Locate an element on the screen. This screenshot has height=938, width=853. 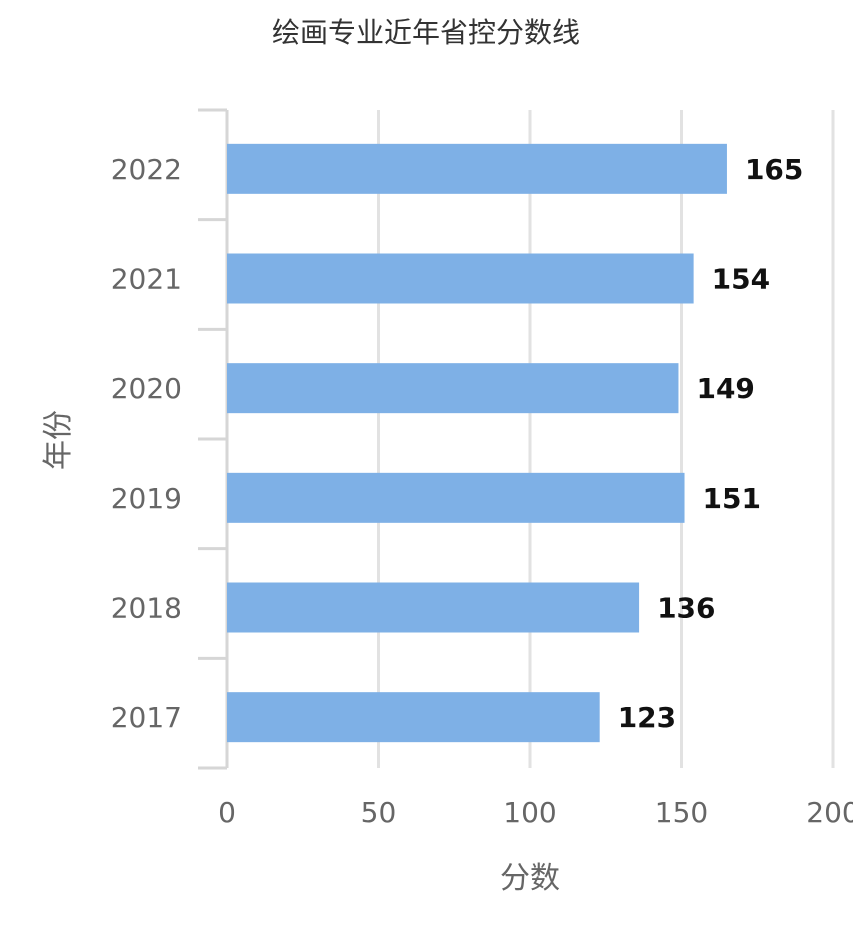
y-tick-label: 2021 is located at coordinates (146, 279).